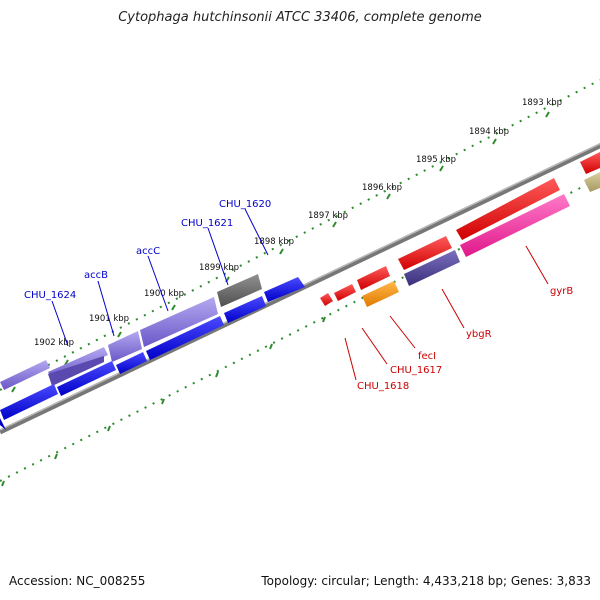  I want to click on gene-olive, so click(592, 182).